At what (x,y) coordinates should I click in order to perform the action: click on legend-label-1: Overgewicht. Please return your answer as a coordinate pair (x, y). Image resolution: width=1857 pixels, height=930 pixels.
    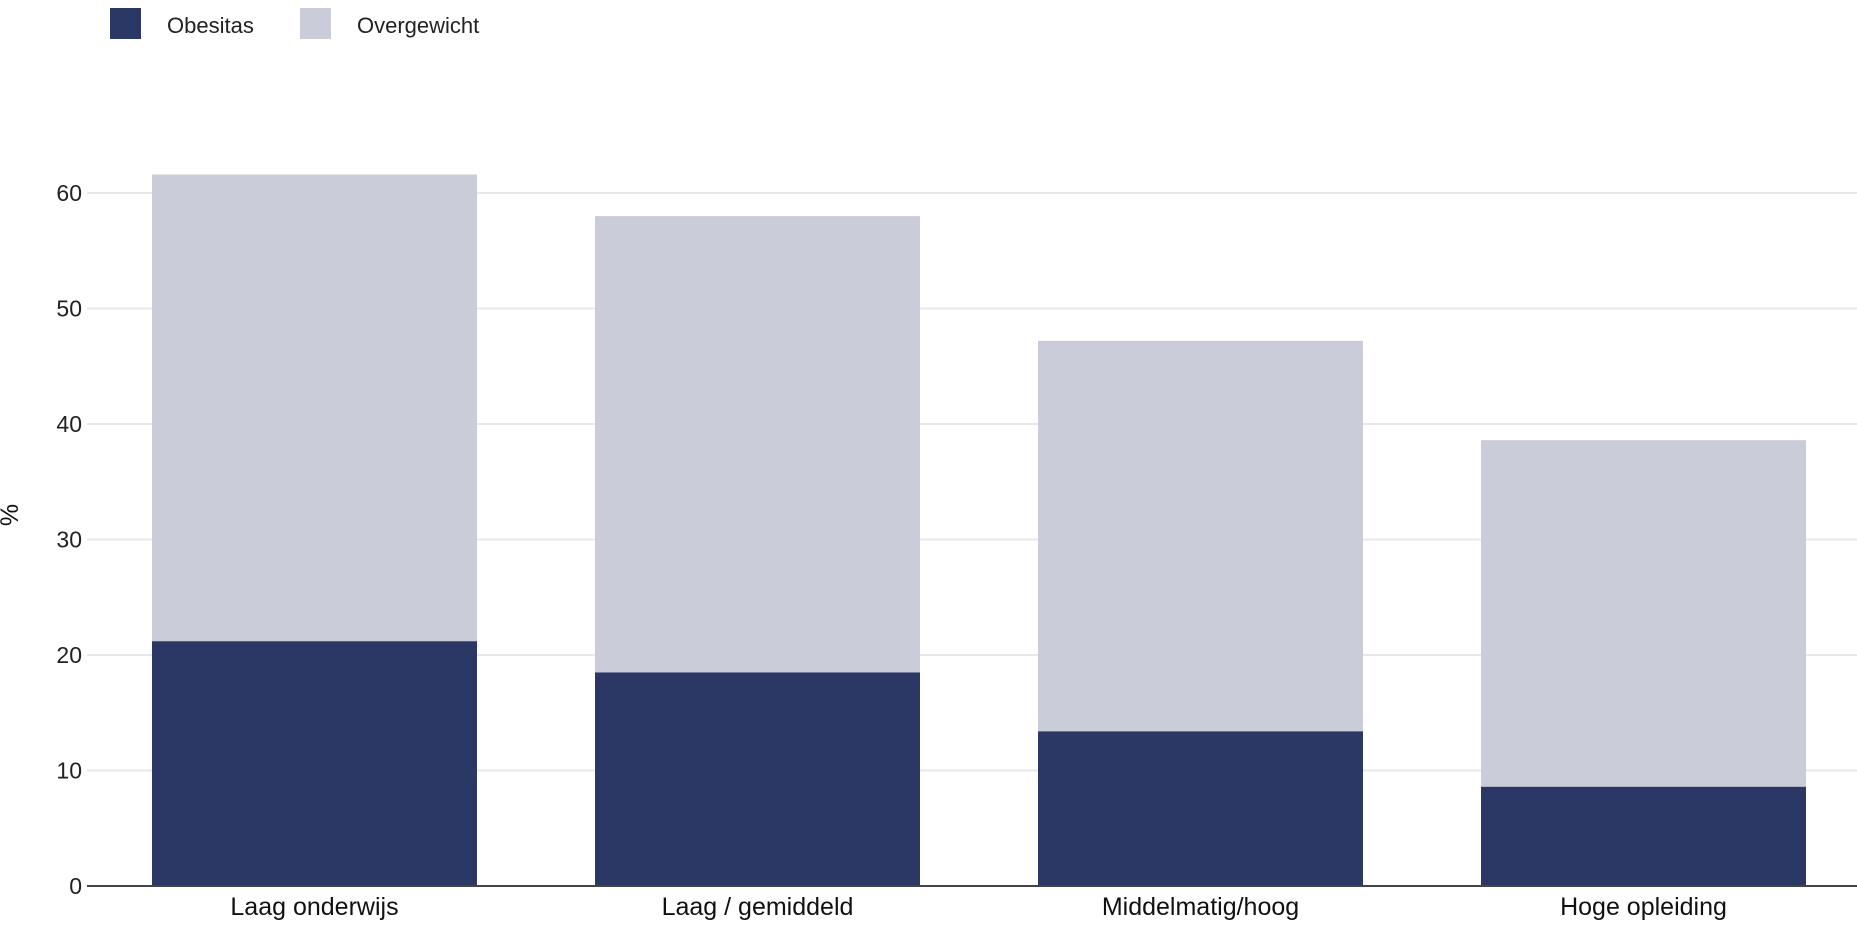
    Looking at the image, I should click on (418, 25).